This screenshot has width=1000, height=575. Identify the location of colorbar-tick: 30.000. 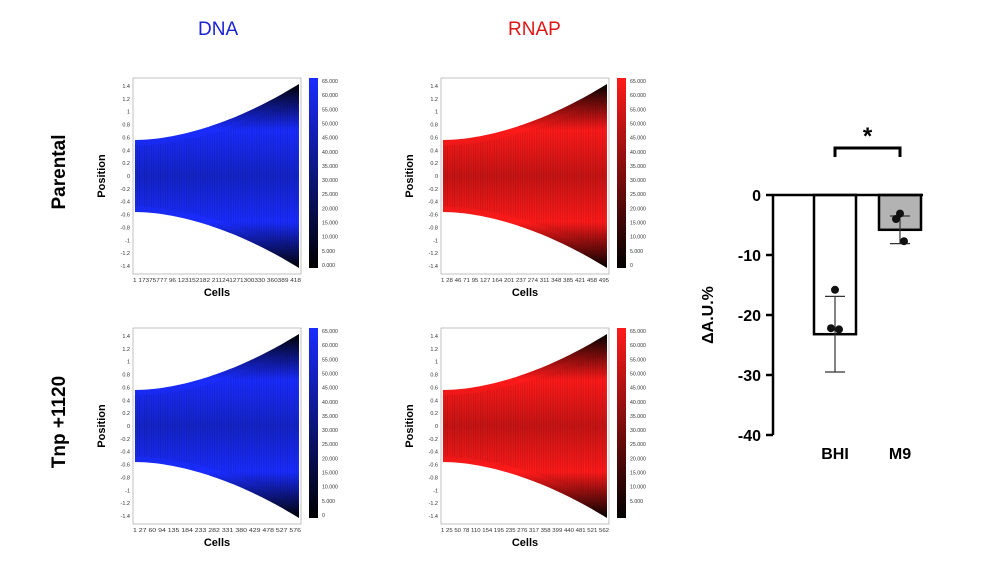
(638, 431).